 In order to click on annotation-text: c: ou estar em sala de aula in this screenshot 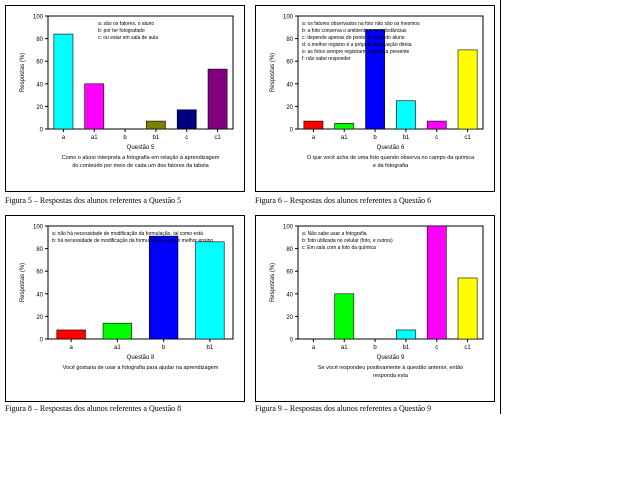, I will do `click(128, 38)`.